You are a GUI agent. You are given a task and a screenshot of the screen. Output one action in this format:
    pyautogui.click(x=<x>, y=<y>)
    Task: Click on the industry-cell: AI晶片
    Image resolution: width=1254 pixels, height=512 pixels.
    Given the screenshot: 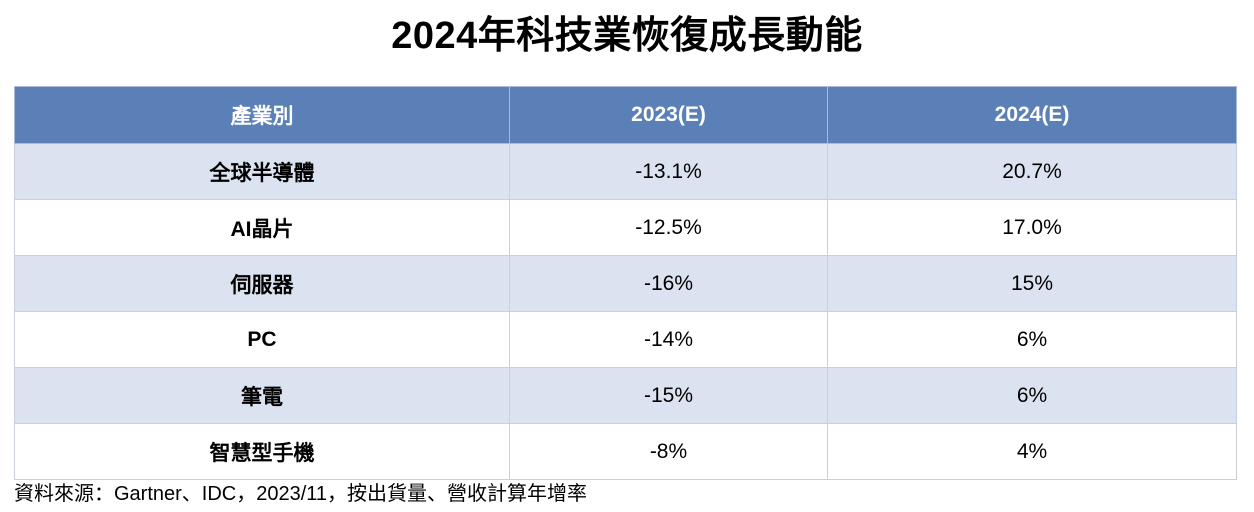 What is the action you would take?
    pyautogui.click(x=262, y=227)
    